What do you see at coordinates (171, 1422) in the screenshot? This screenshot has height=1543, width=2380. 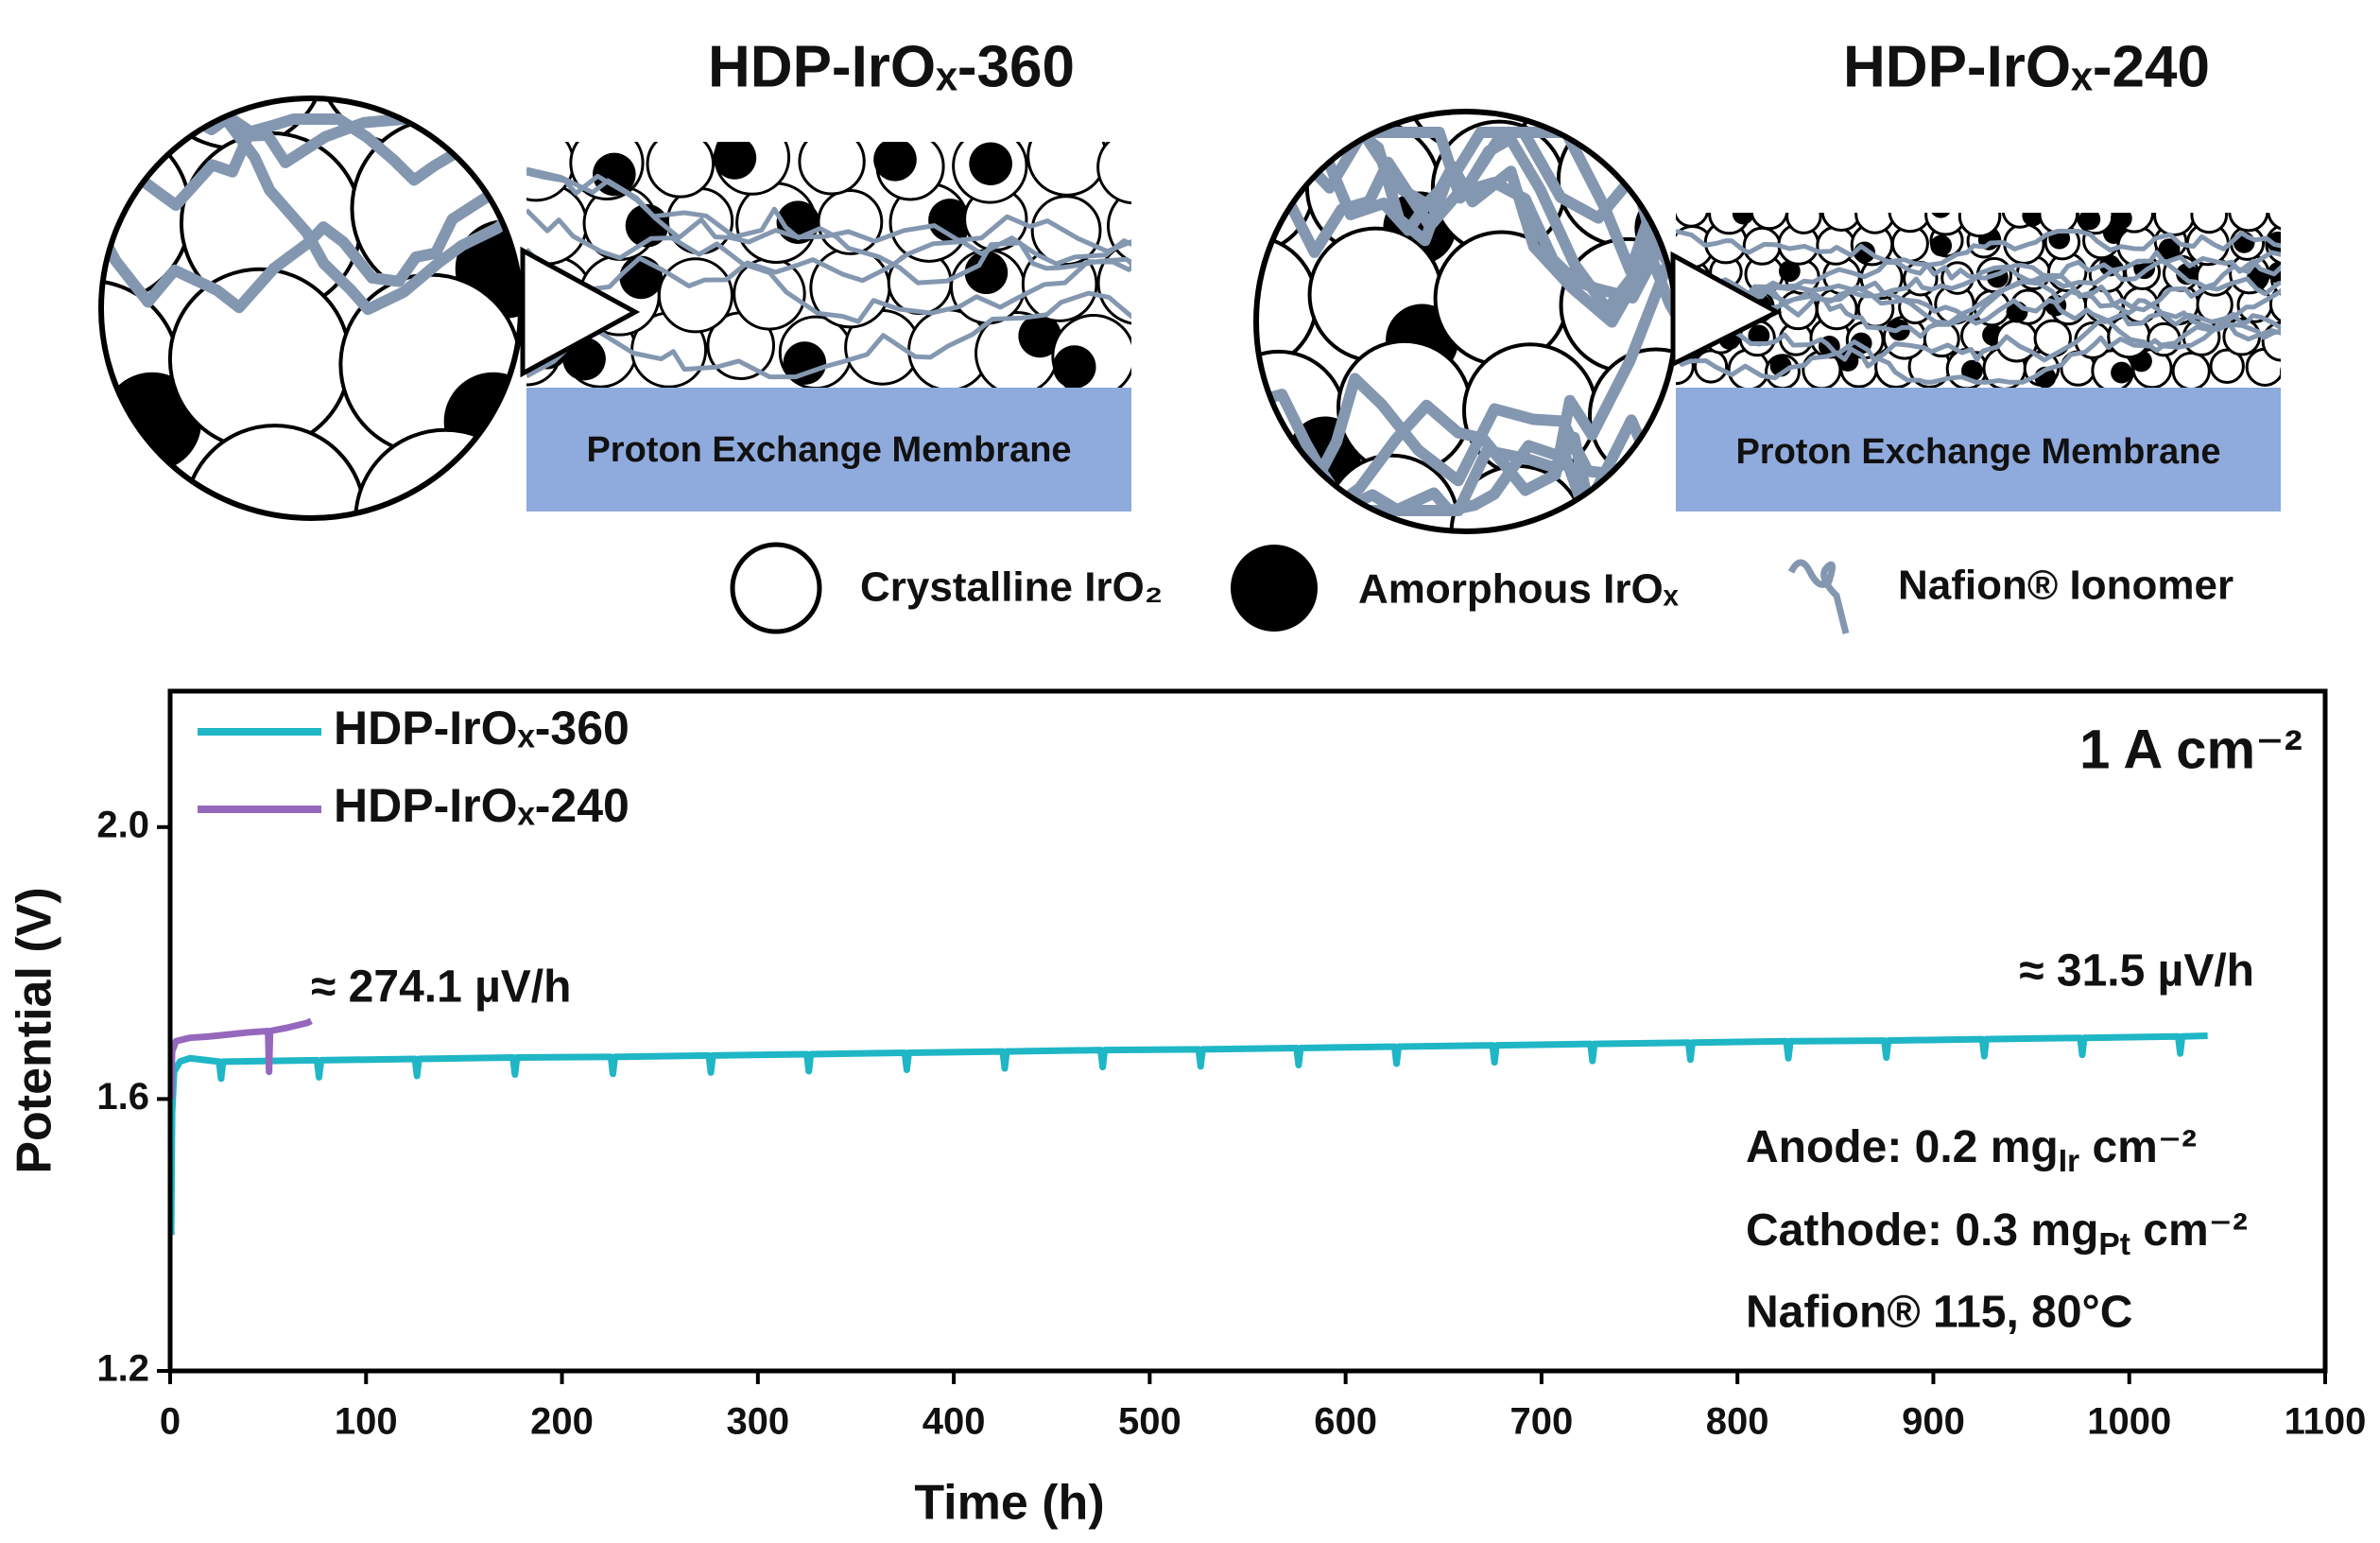 I see `x-tick-label: 0` at bounding box center [171, 1422].